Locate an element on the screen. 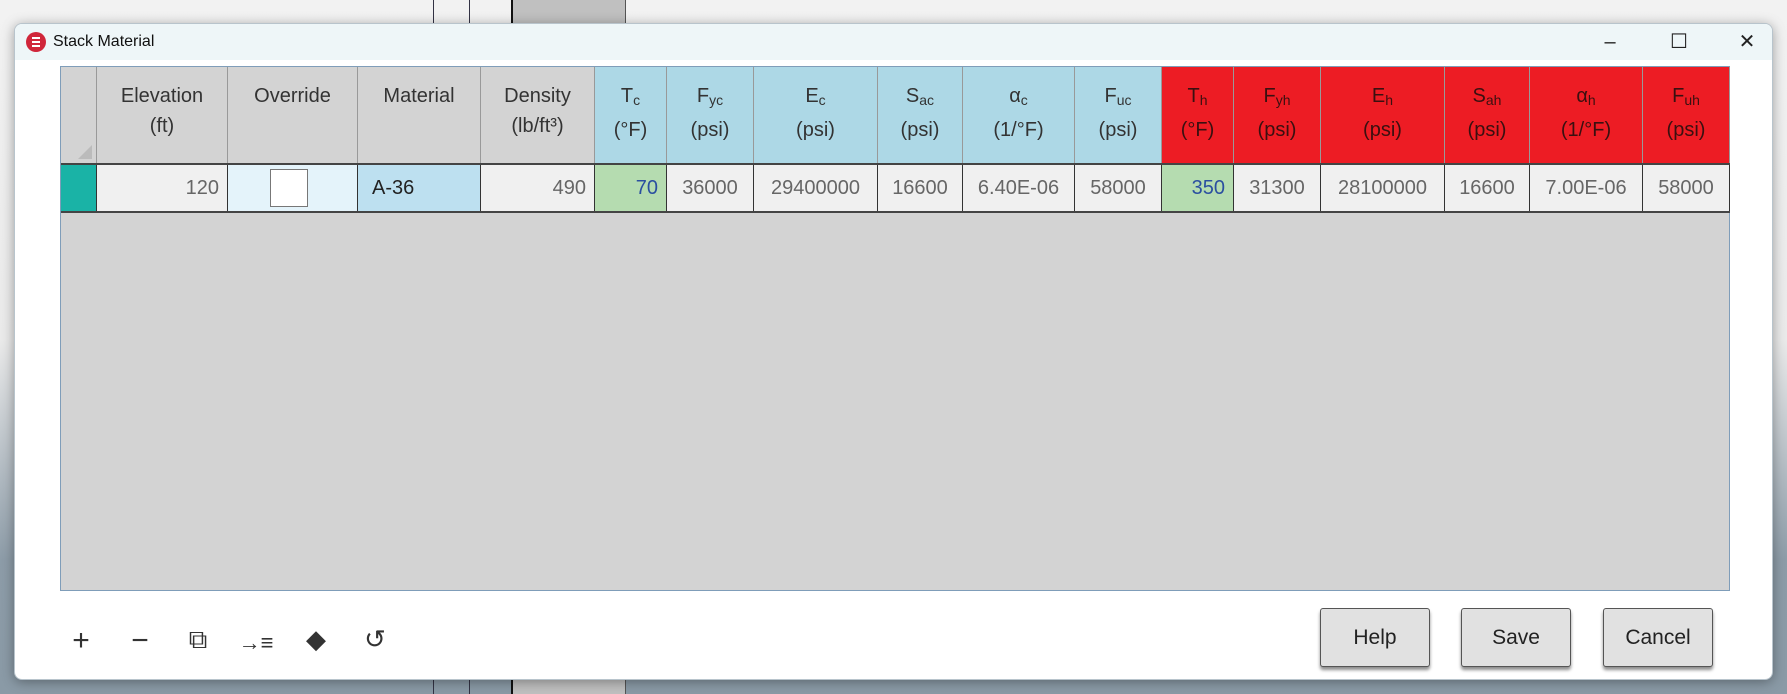  column-header-eh: Eh (psi) is located at coordinates (1383, 115).